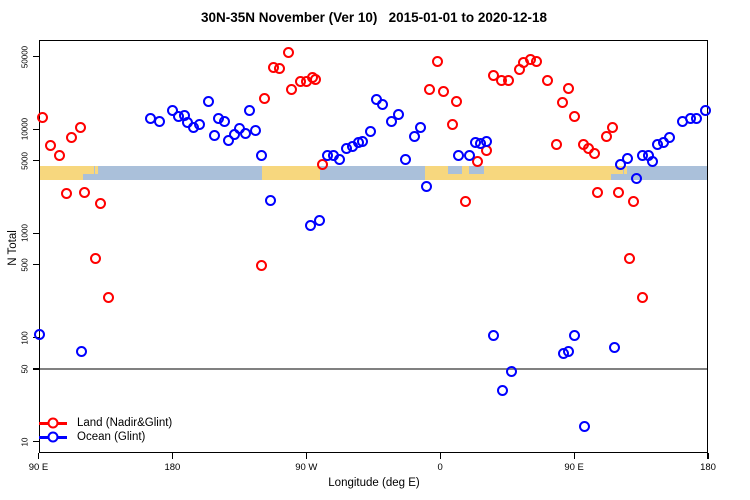 Image resolution: width=750 pixels, height=500 pixels. What do you see at coordinates (125, 423) in the screenshot?
I see `legend-label-land: Land (Nadir&Glint)` at bounding box center [125, 423].